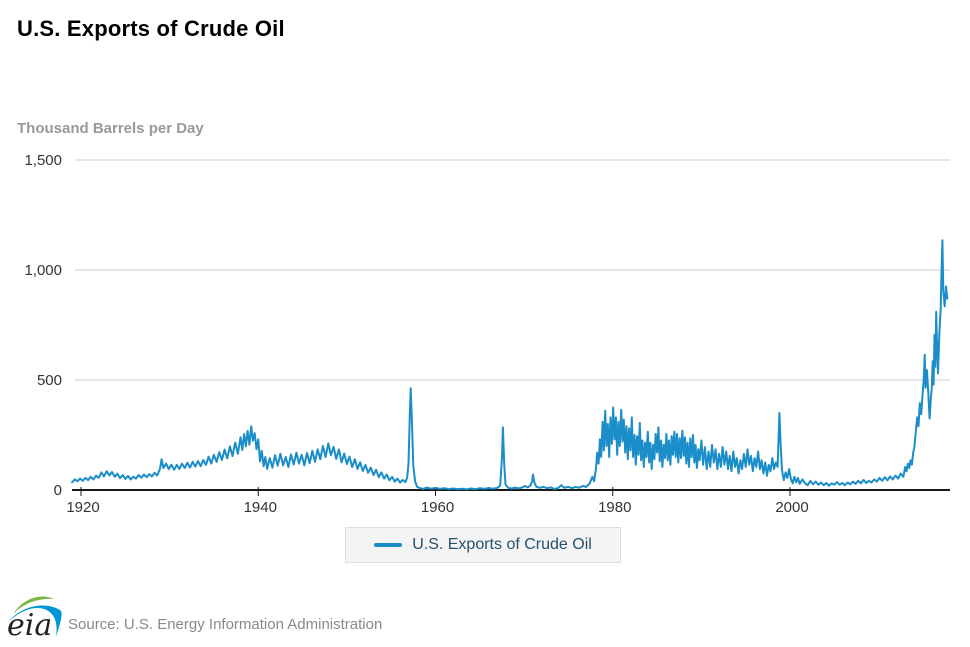  What do you see at coordinates (43, 270) in the screenshot?
I see `y-tick-label: 1,000` at bounding box center [43, 270].